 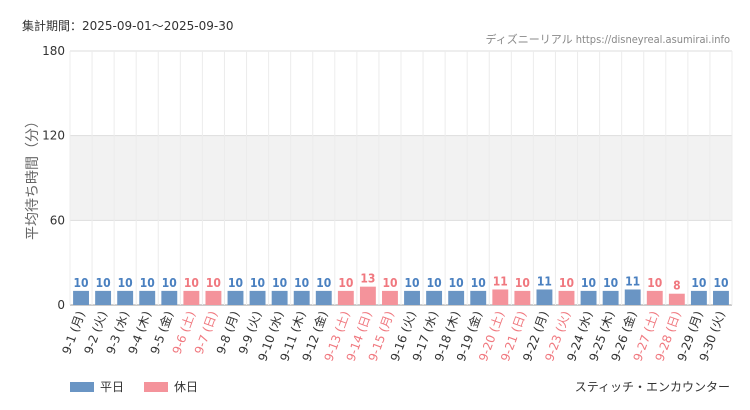 I want to click on legend-holiday-label: 休日, so click(x=186, y=387).